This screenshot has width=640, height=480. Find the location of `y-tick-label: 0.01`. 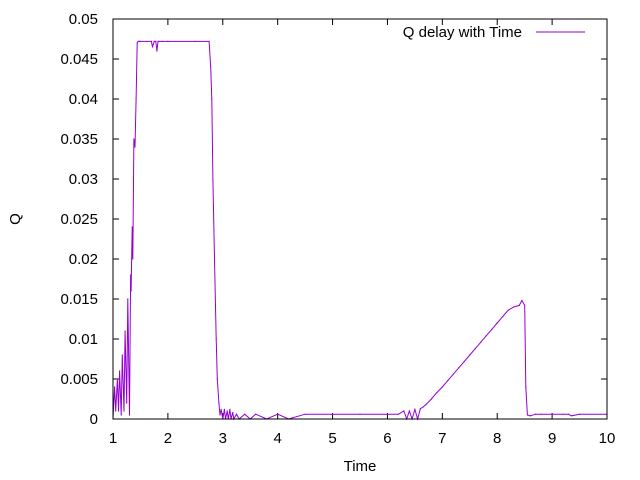

y-tick-label: 0.01 is located at coordinates (83, 339).